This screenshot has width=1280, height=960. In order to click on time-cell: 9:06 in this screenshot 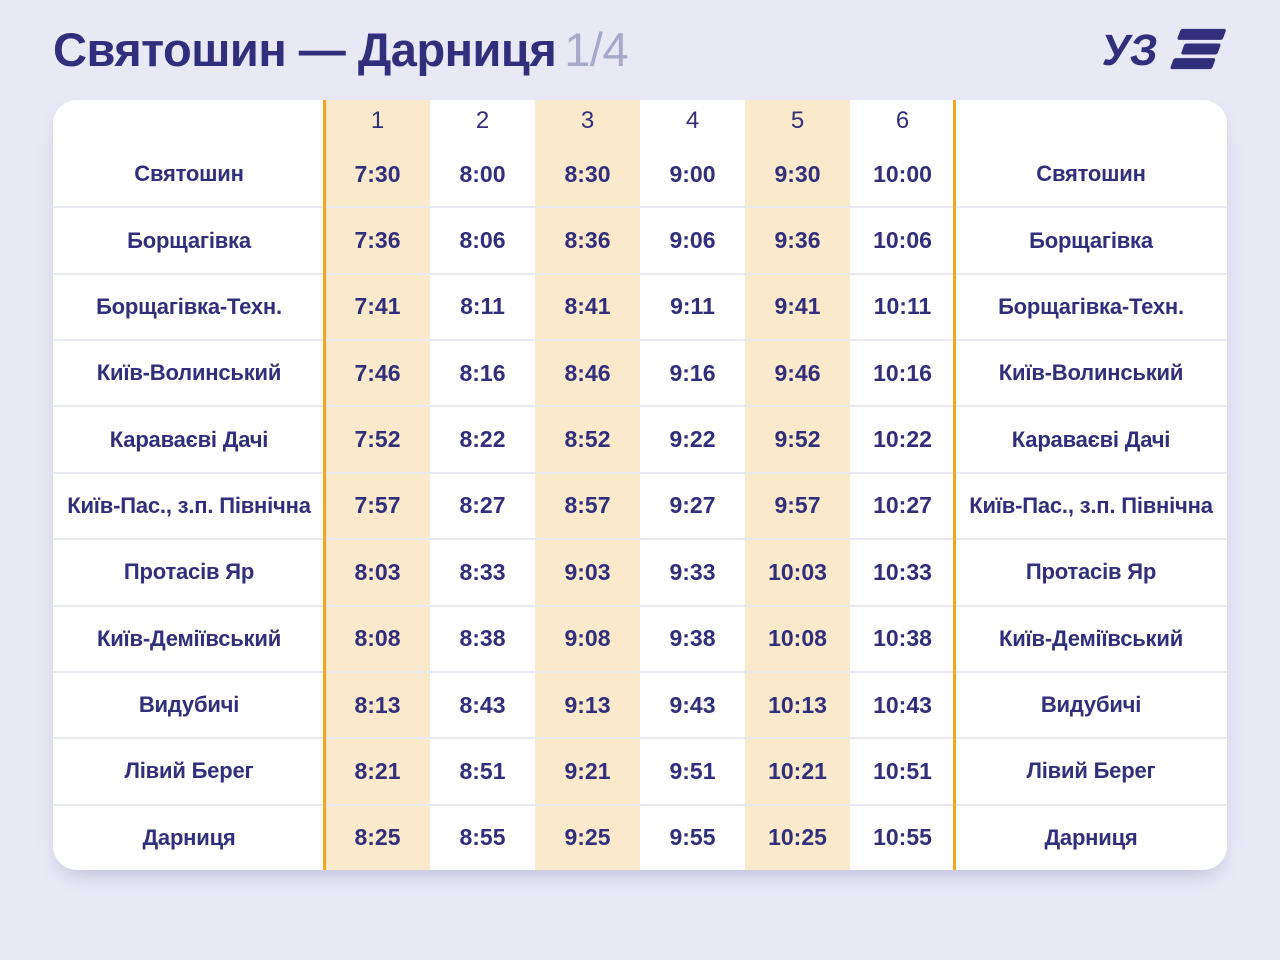, I will do `click(692, 240)`.